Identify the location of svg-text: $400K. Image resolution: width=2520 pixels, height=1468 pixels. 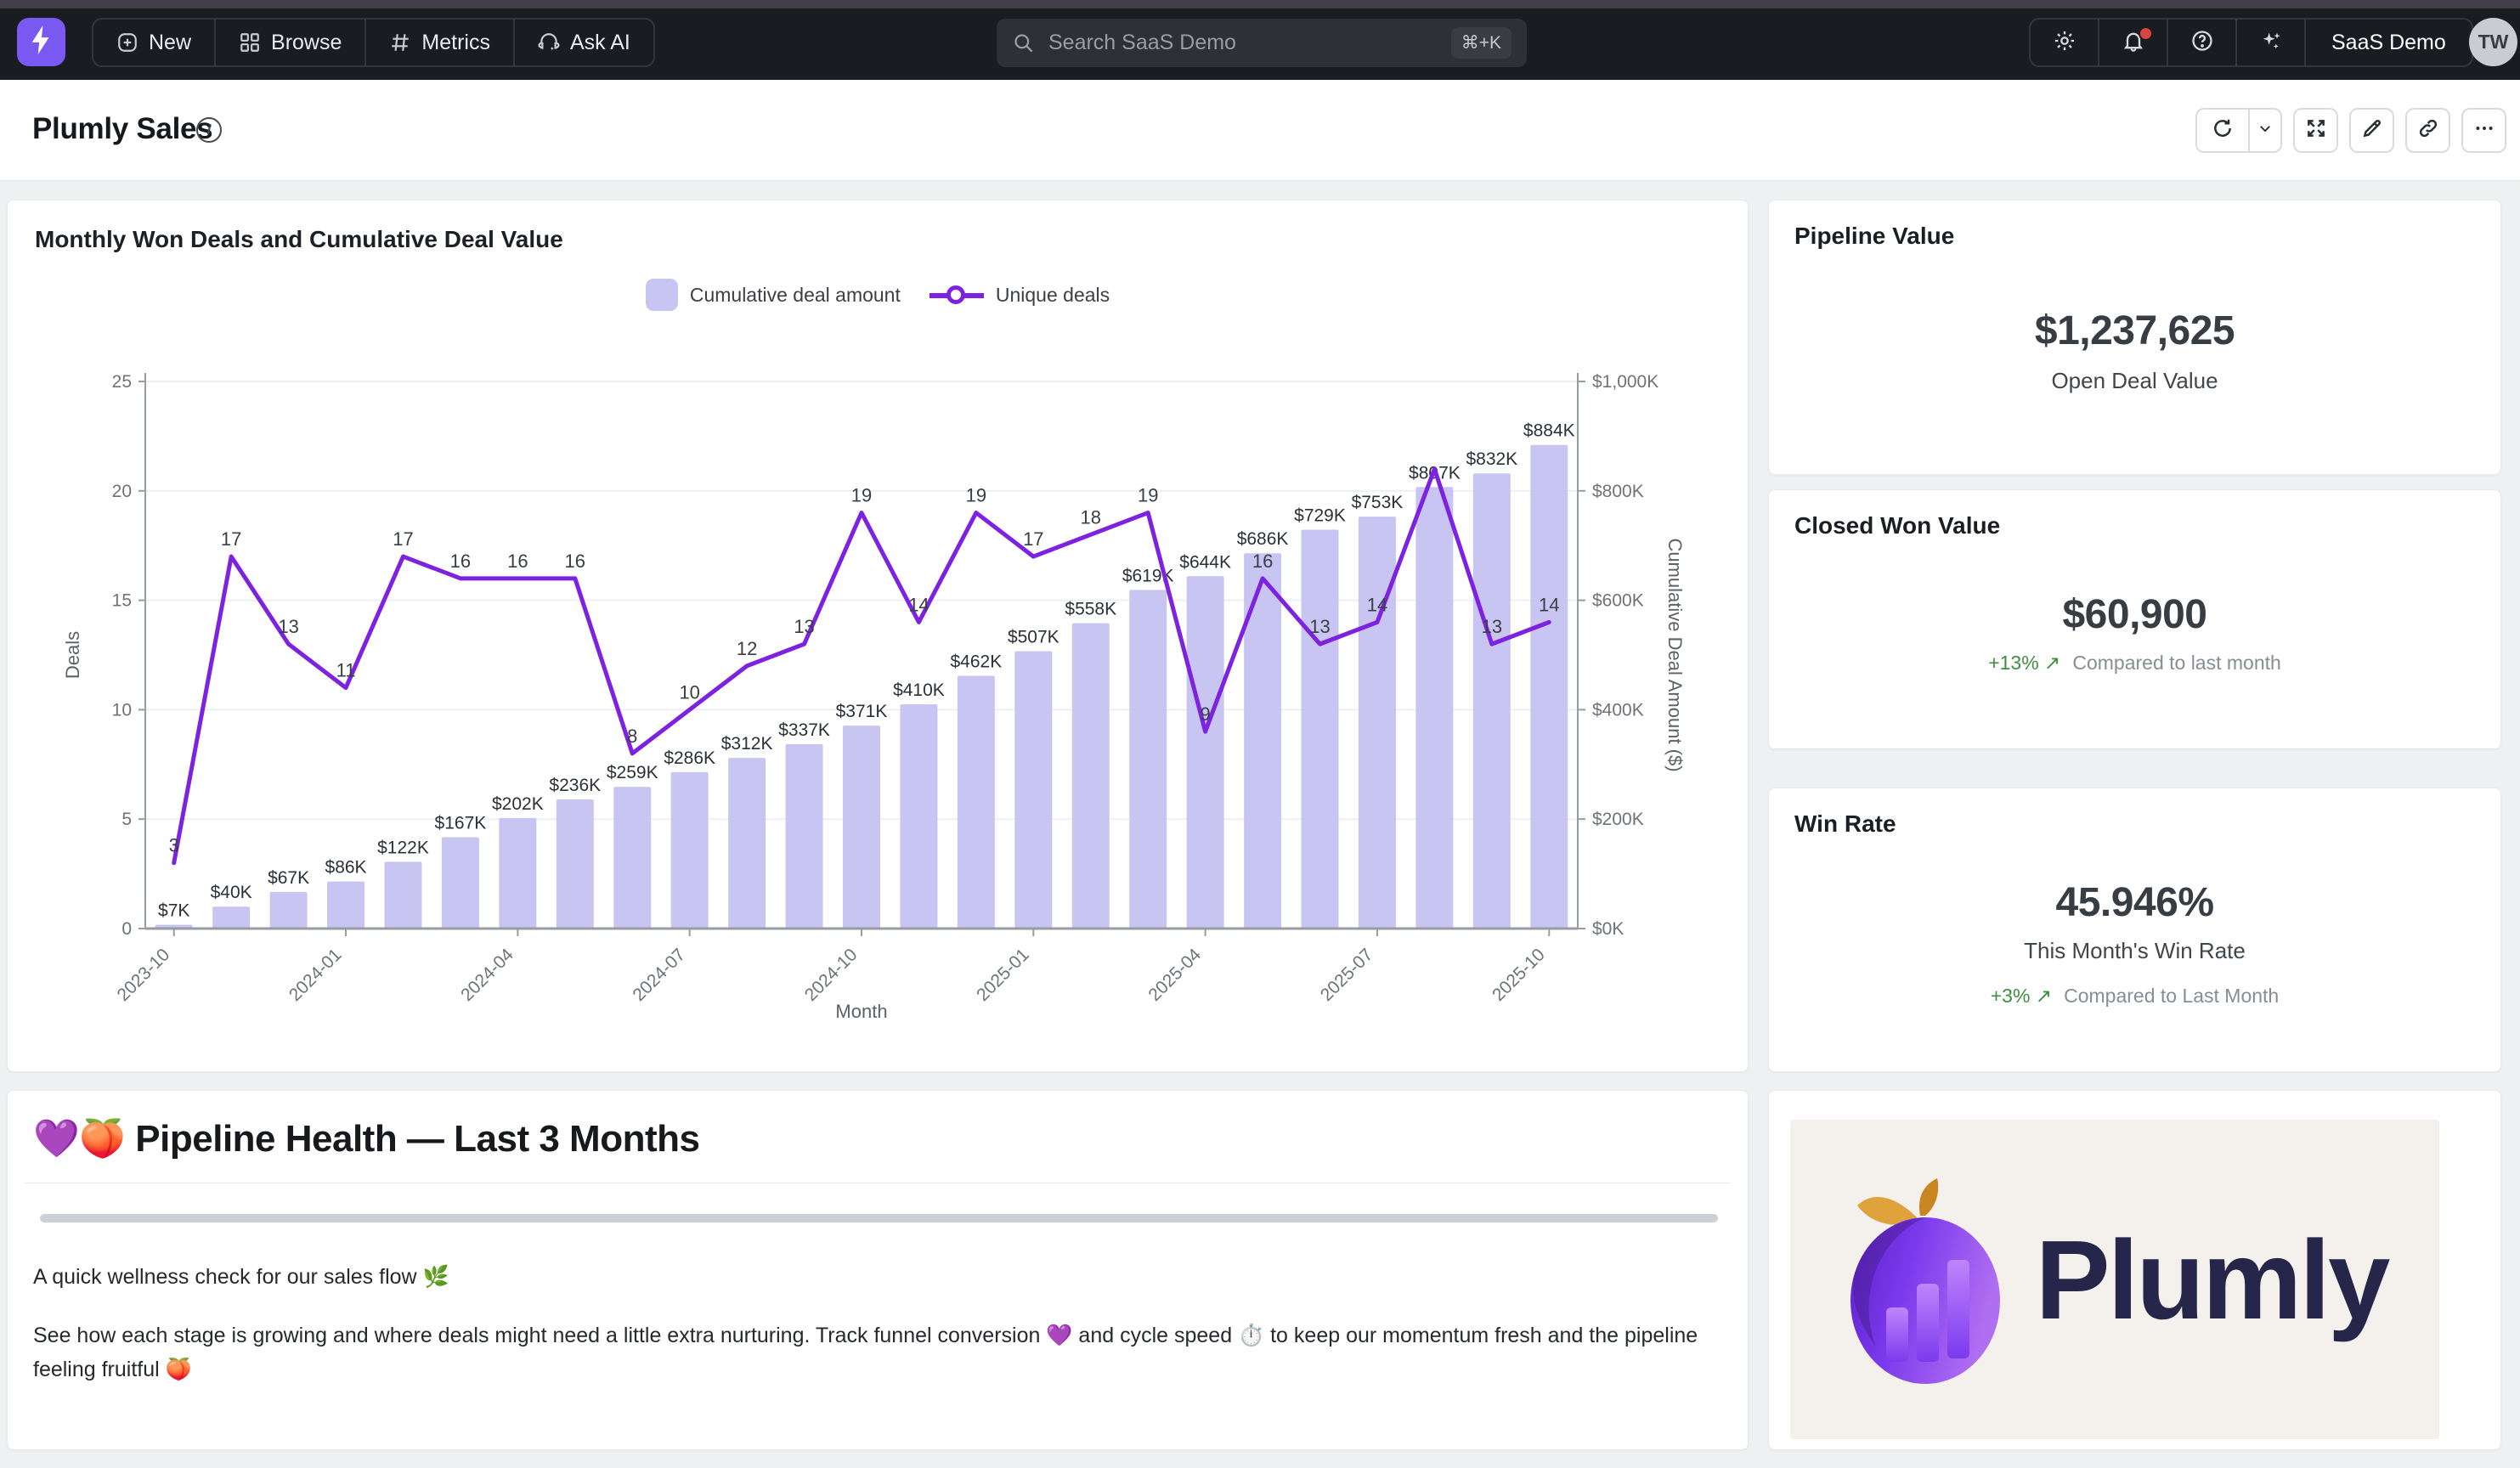
(1618, 710).